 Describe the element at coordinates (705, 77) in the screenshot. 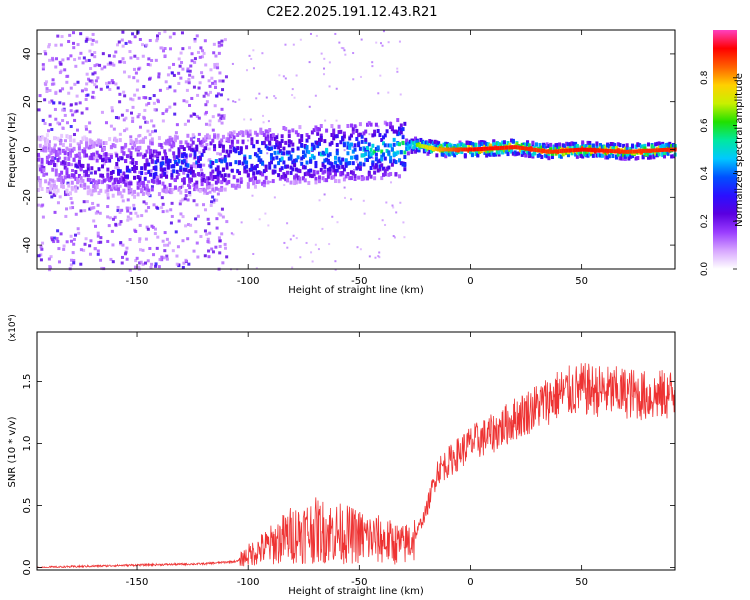

I see `colorbar-tick-label: 0.8` at that location.